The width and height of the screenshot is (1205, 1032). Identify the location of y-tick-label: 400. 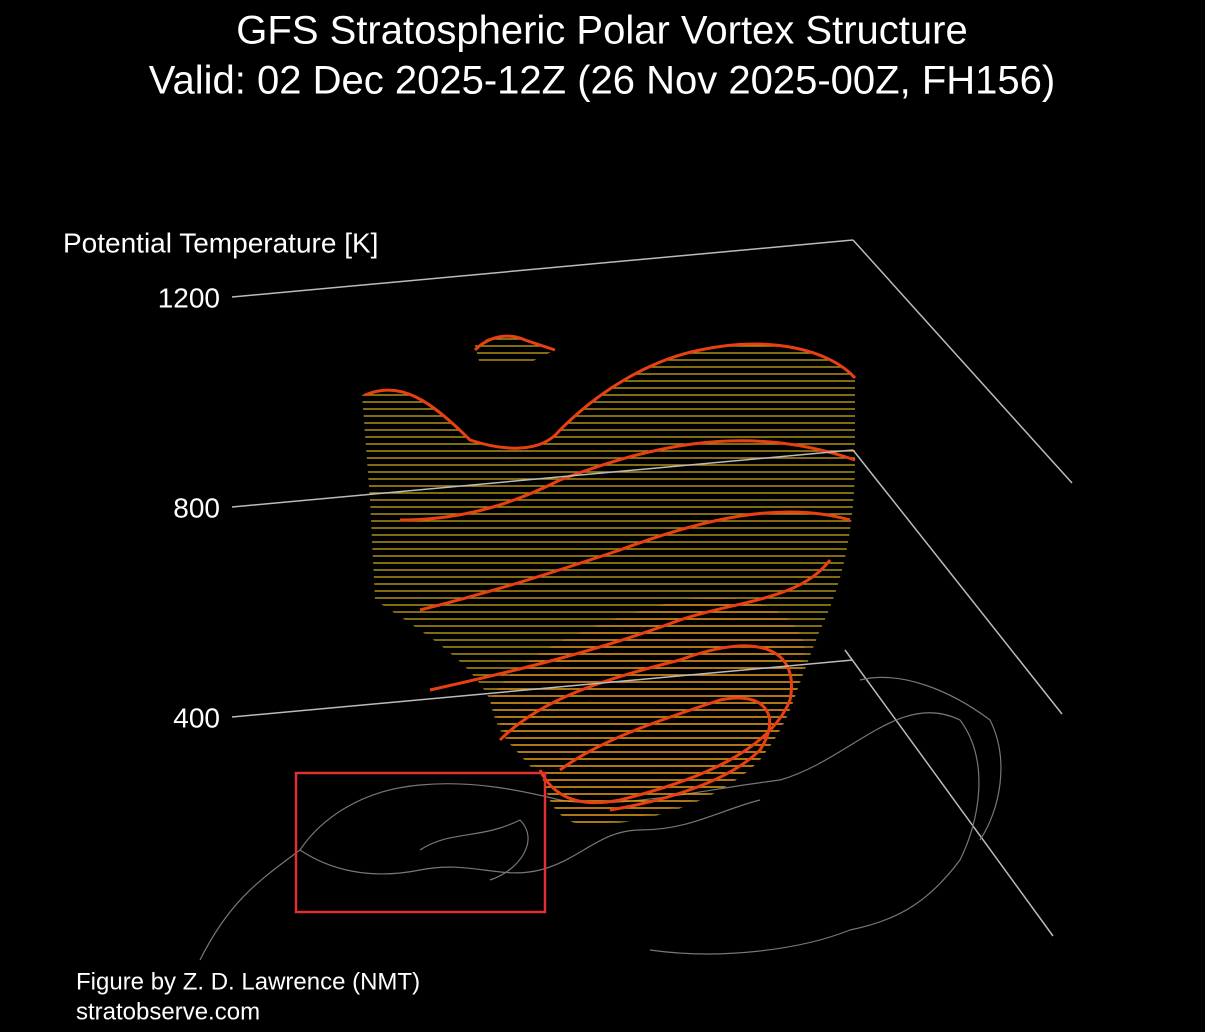
(196, 717).